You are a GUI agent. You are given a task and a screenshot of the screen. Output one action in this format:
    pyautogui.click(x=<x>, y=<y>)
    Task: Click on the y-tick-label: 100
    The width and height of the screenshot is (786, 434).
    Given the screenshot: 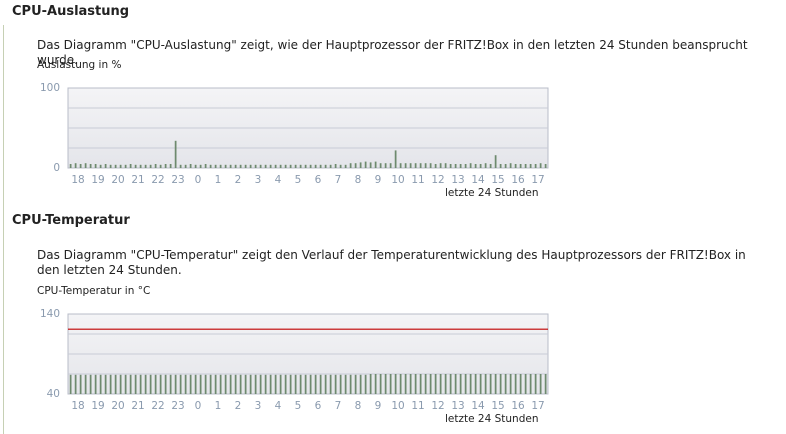 What is the action you would take?
    pyautogui.click(x=50, y=88)
    